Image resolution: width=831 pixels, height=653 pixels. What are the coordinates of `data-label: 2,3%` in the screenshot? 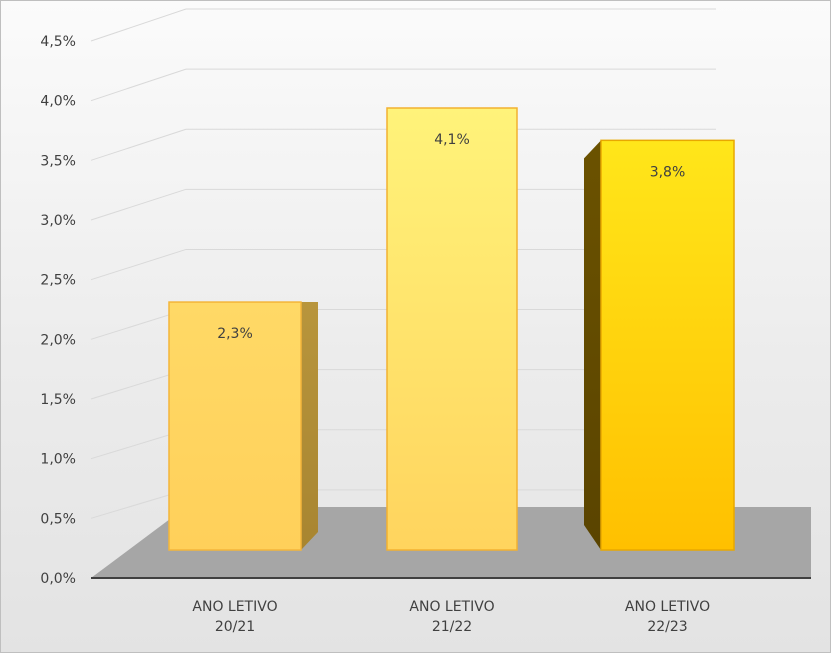 It's located at (235, 334).